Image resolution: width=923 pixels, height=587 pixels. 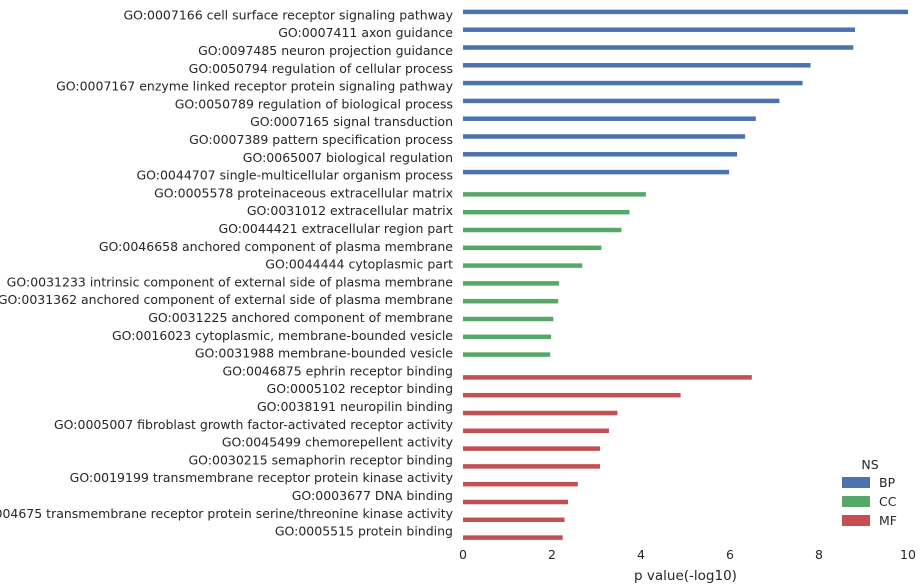 I want to click on category-label: GO:0065007 biological regulation, so click(x=348, y=157).